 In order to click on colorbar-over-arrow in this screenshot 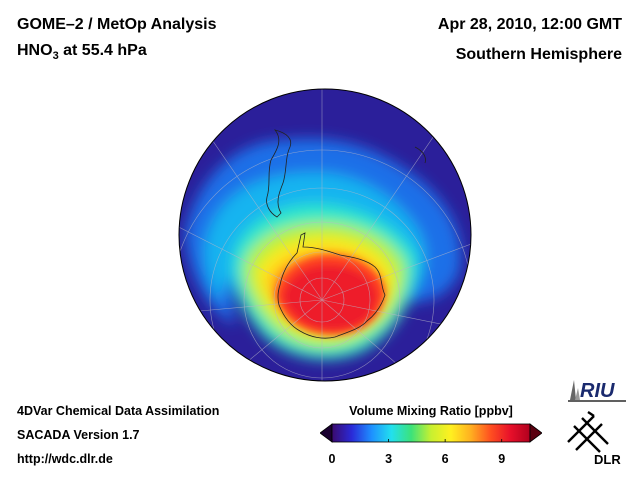, I will do `click(535, 433)`.